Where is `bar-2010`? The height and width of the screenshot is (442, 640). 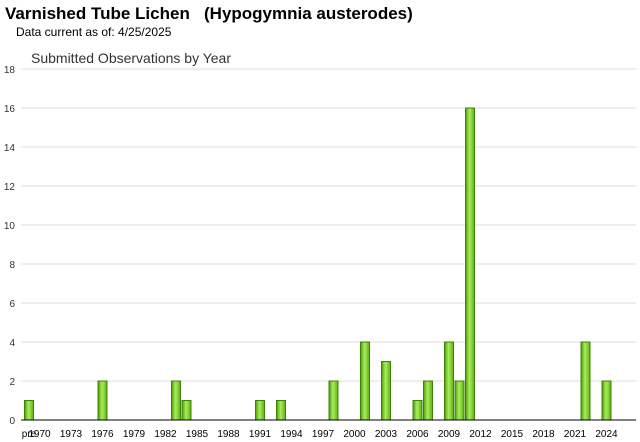 bar-2010 is located at coordinates (459, 400).